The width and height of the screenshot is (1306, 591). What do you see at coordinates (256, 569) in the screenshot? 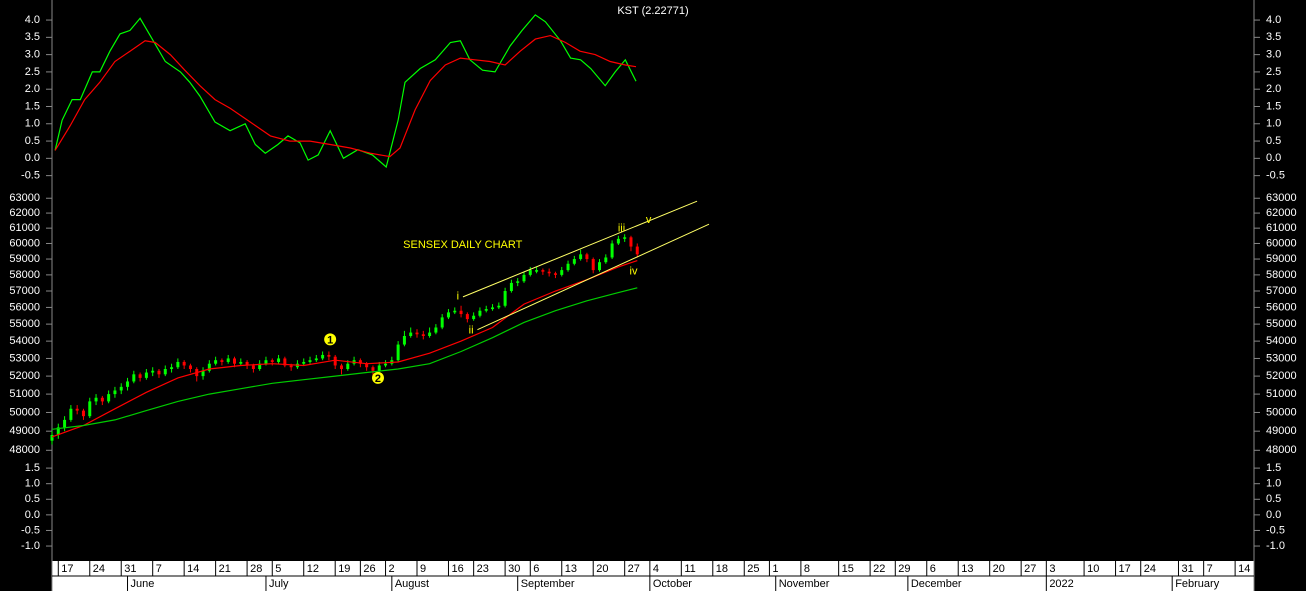
I see `x-tick-label: 28` at bounding box center [256, 569].